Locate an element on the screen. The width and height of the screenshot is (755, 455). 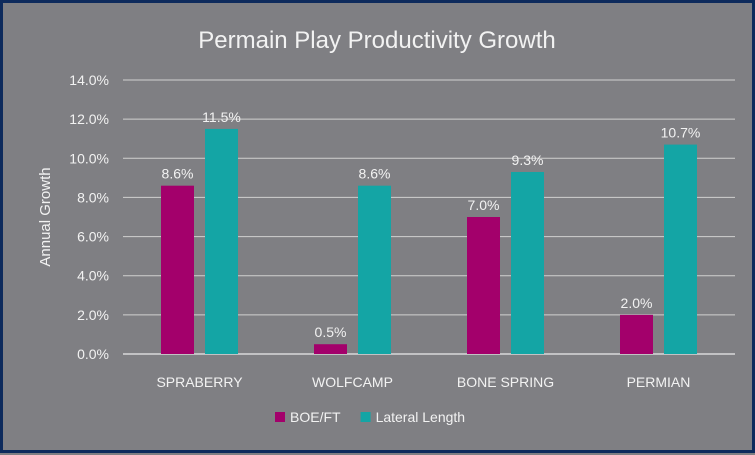
chart-title: Permain Play Productivity Growth is located at coordinates (376, 40).